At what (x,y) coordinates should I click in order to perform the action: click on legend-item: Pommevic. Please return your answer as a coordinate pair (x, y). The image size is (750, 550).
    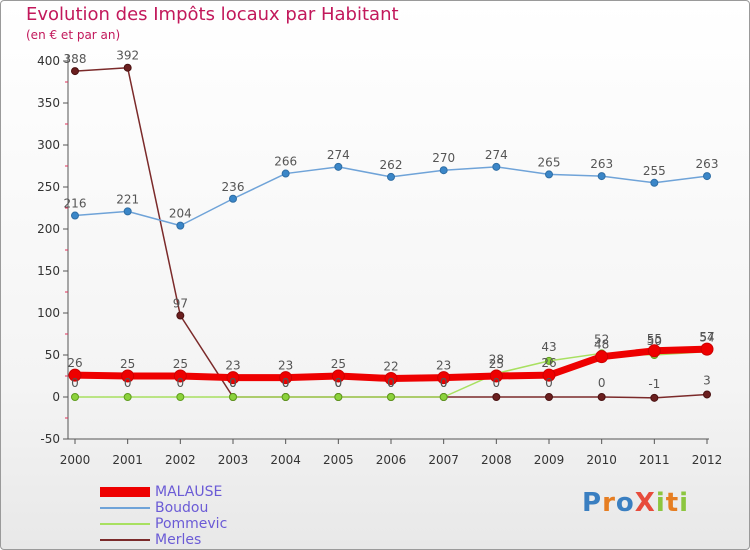
    Looking at the image, I should click on (210, 524).